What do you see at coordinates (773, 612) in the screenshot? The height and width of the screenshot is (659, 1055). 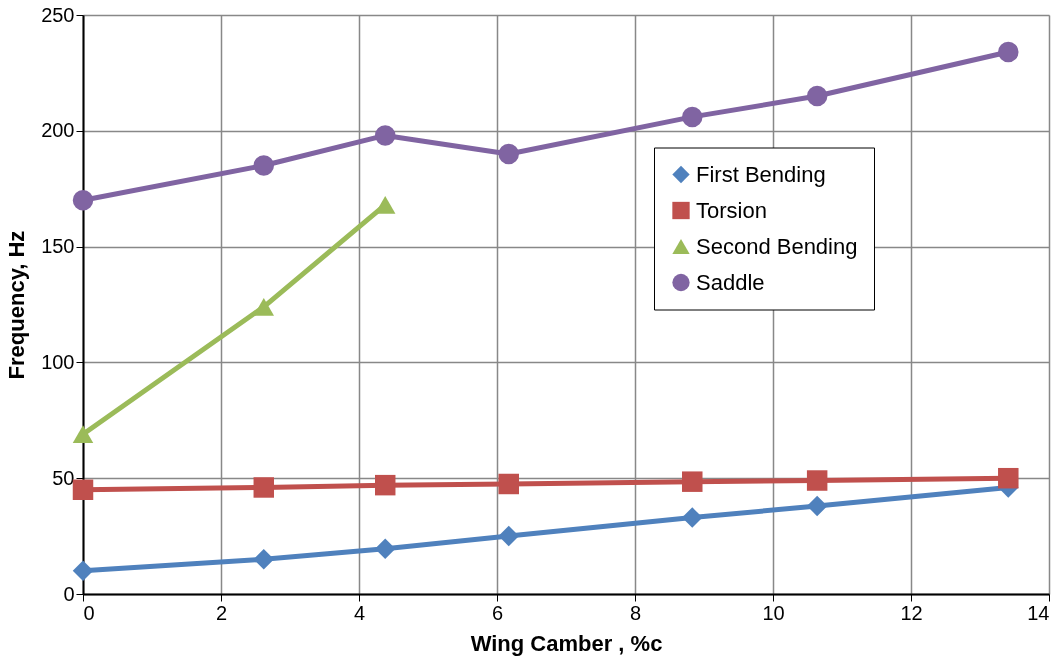 I see `x-tick-label: 10` at bounding box center [773, 612].